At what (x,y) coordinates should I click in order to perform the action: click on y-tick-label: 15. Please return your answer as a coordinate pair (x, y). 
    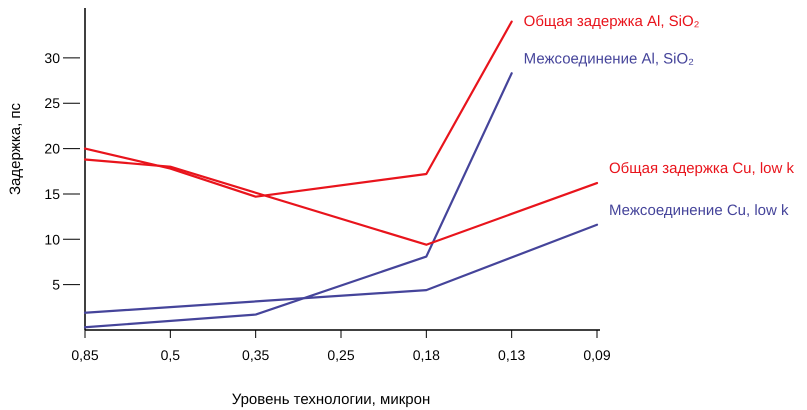
    Looking at the image, I should click on (52, 194).